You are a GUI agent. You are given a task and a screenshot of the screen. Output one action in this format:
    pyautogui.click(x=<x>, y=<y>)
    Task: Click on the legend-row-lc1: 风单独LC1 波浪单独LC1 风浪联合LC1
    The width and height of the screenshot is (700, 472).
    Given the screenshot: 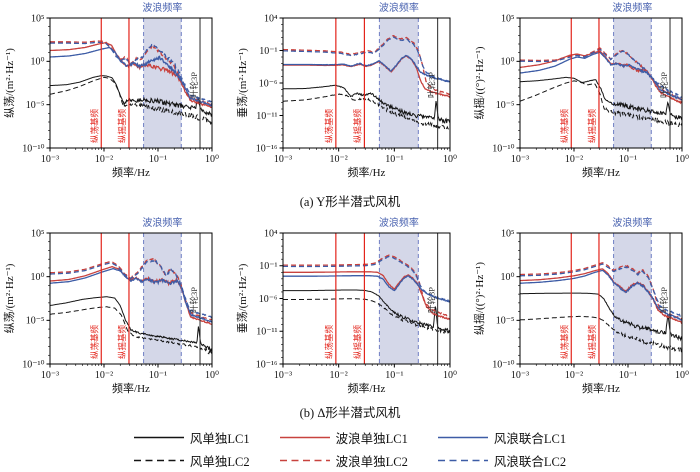 What is the action you would take?
    pyautogui.click(x=349, y=437)
    